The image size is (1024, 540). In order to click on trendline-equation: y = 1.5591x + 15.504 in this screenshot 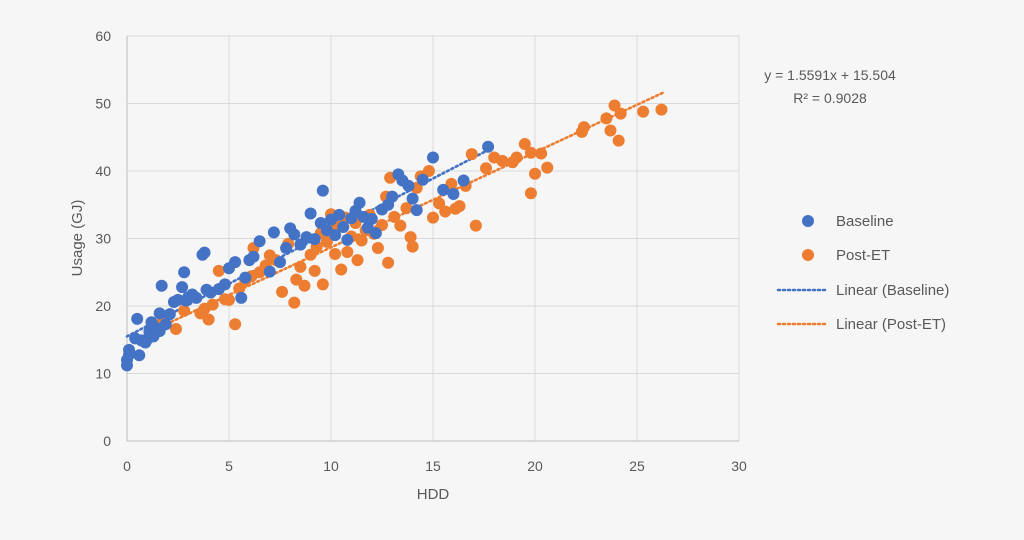, I will do `click(830, 75)`.